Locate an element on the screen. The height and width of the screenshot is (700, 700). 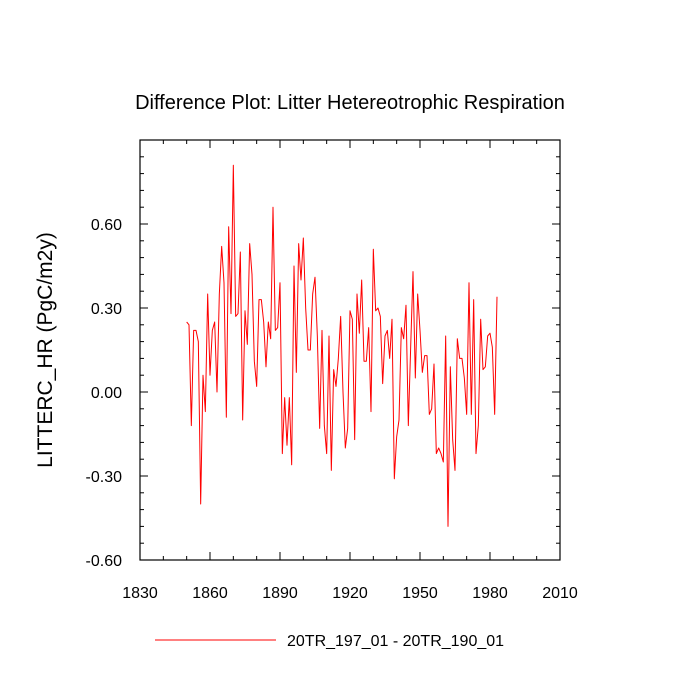
y-tick-label: 0.60 is located at coordinates (106, 225).